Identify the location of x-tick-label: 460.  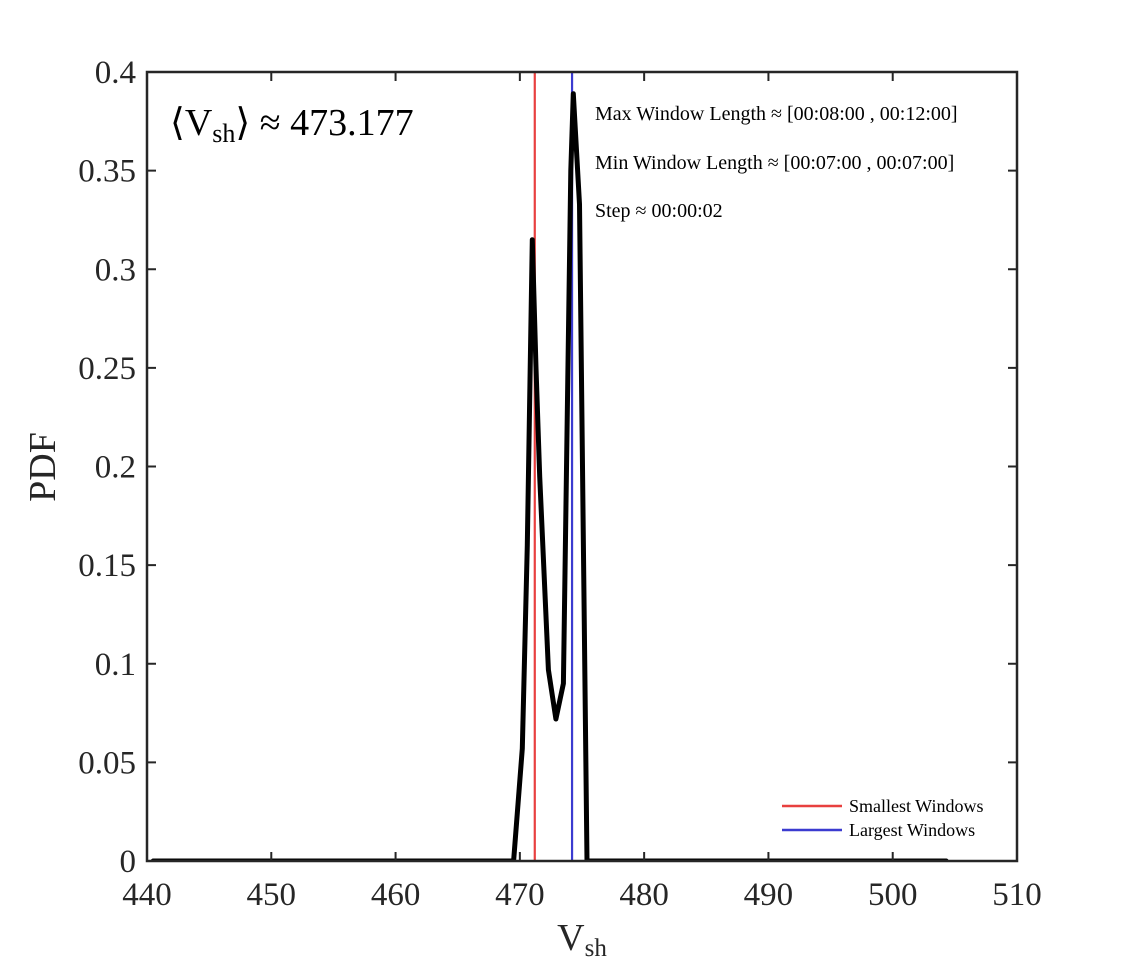
(396, 895).